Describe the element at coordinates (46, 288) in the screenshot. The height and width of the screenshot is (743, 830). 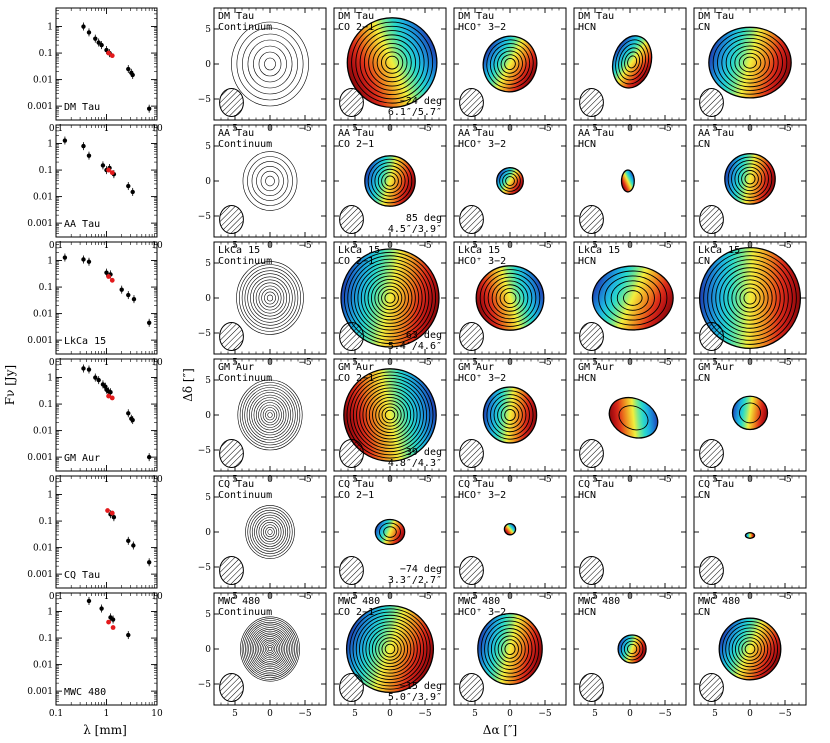
I see `sed-ytick-label: 0.1` at that location.